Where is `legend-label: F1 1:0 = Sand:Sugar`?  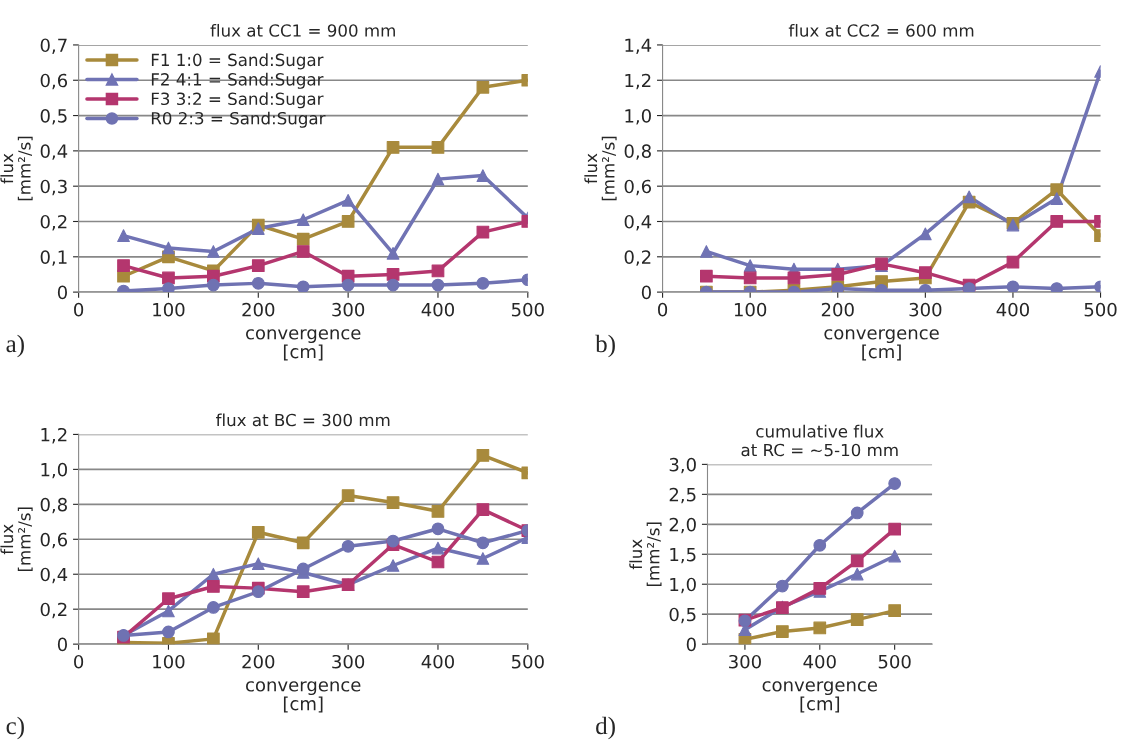 legend-label: F1 1:0 = Sand:Sugar is located at coordinates (237, 61).